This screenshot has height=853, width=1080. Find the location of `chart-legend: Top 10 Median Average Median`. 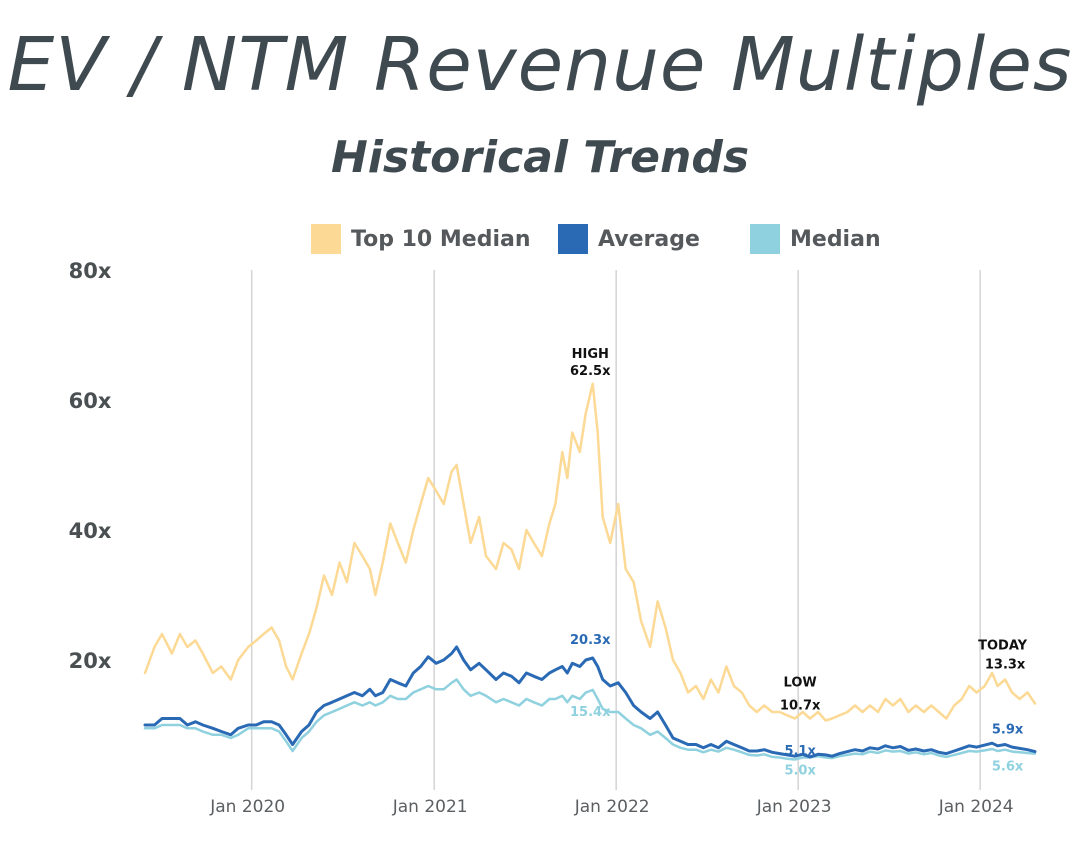

chart-legend: Top 10 Median Average Median is located at coordinates (540, 240).